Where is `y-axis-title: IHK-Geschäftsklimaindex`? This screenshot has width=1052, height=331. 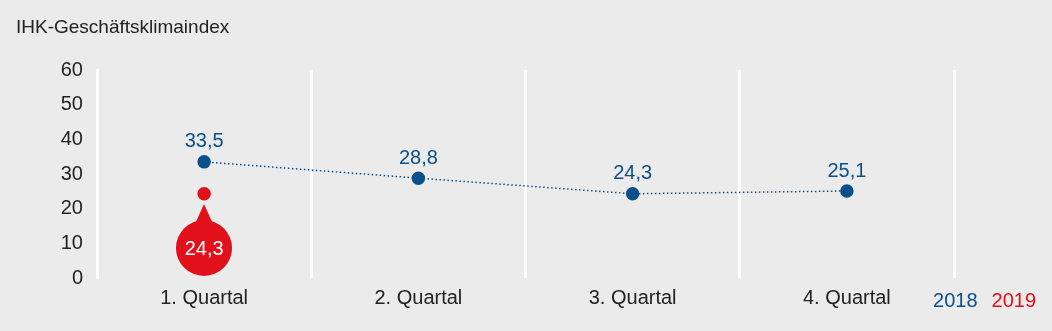
y-axis-title: IHK-Geschäftsklimaindex is located at coordinates (123, 27).